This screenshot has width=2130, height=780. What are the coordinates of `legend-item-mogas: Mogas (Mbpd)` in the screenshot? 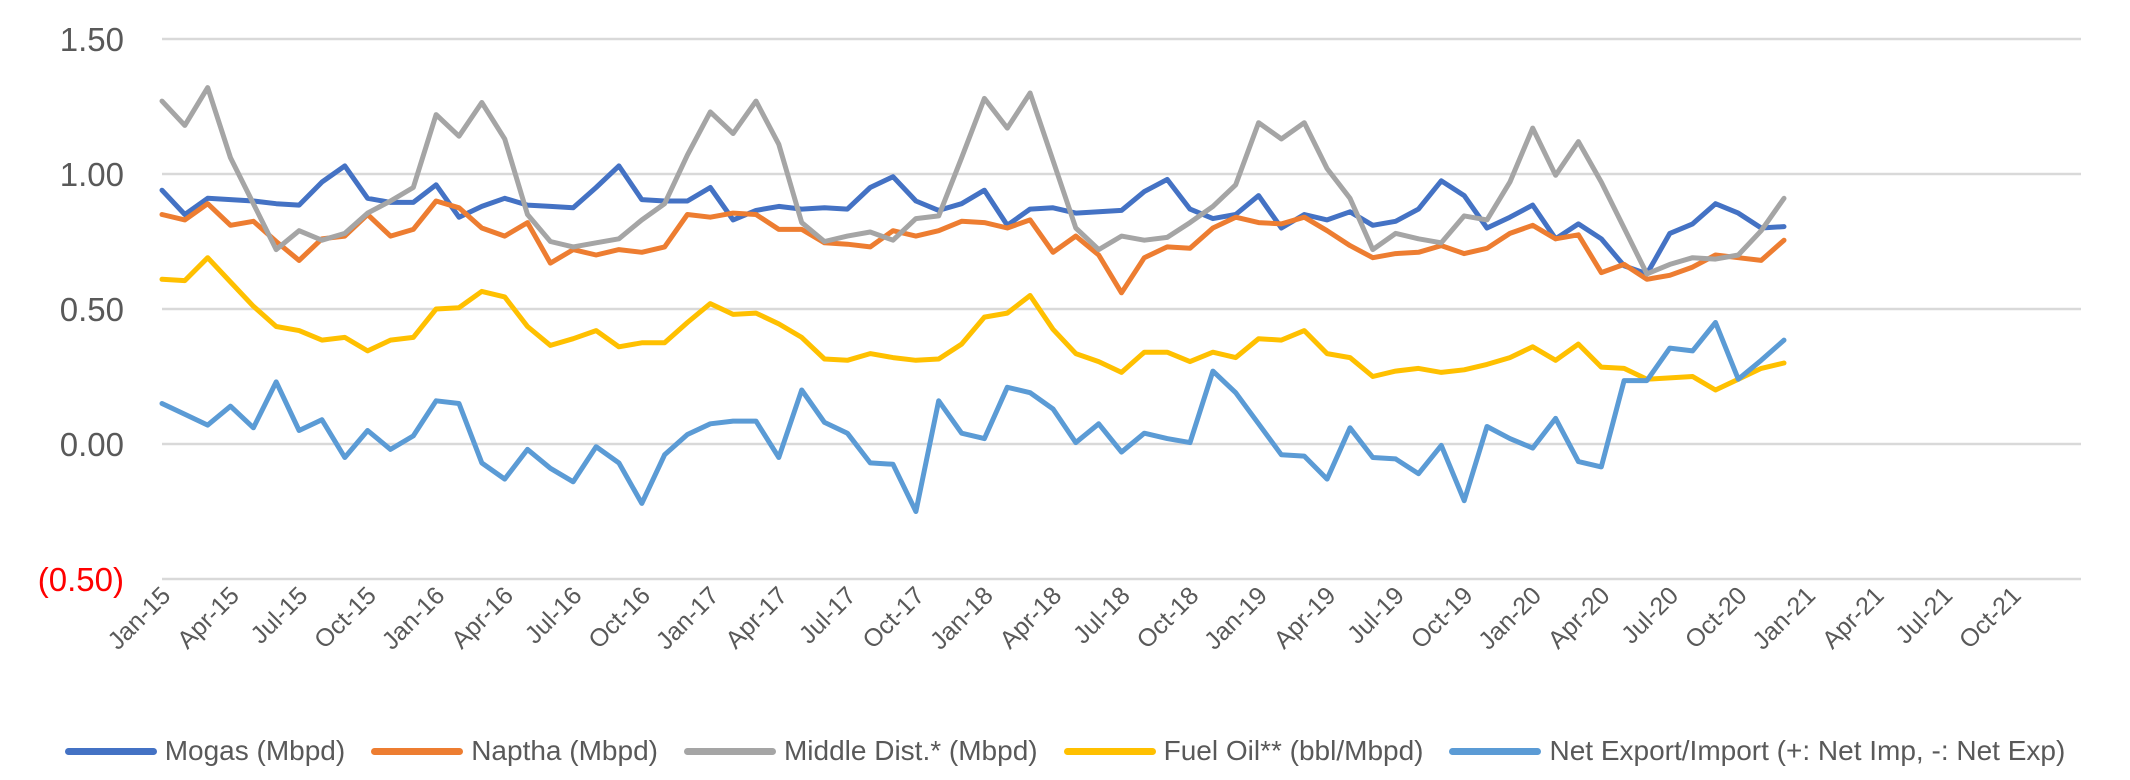 It's located at (205, 751).